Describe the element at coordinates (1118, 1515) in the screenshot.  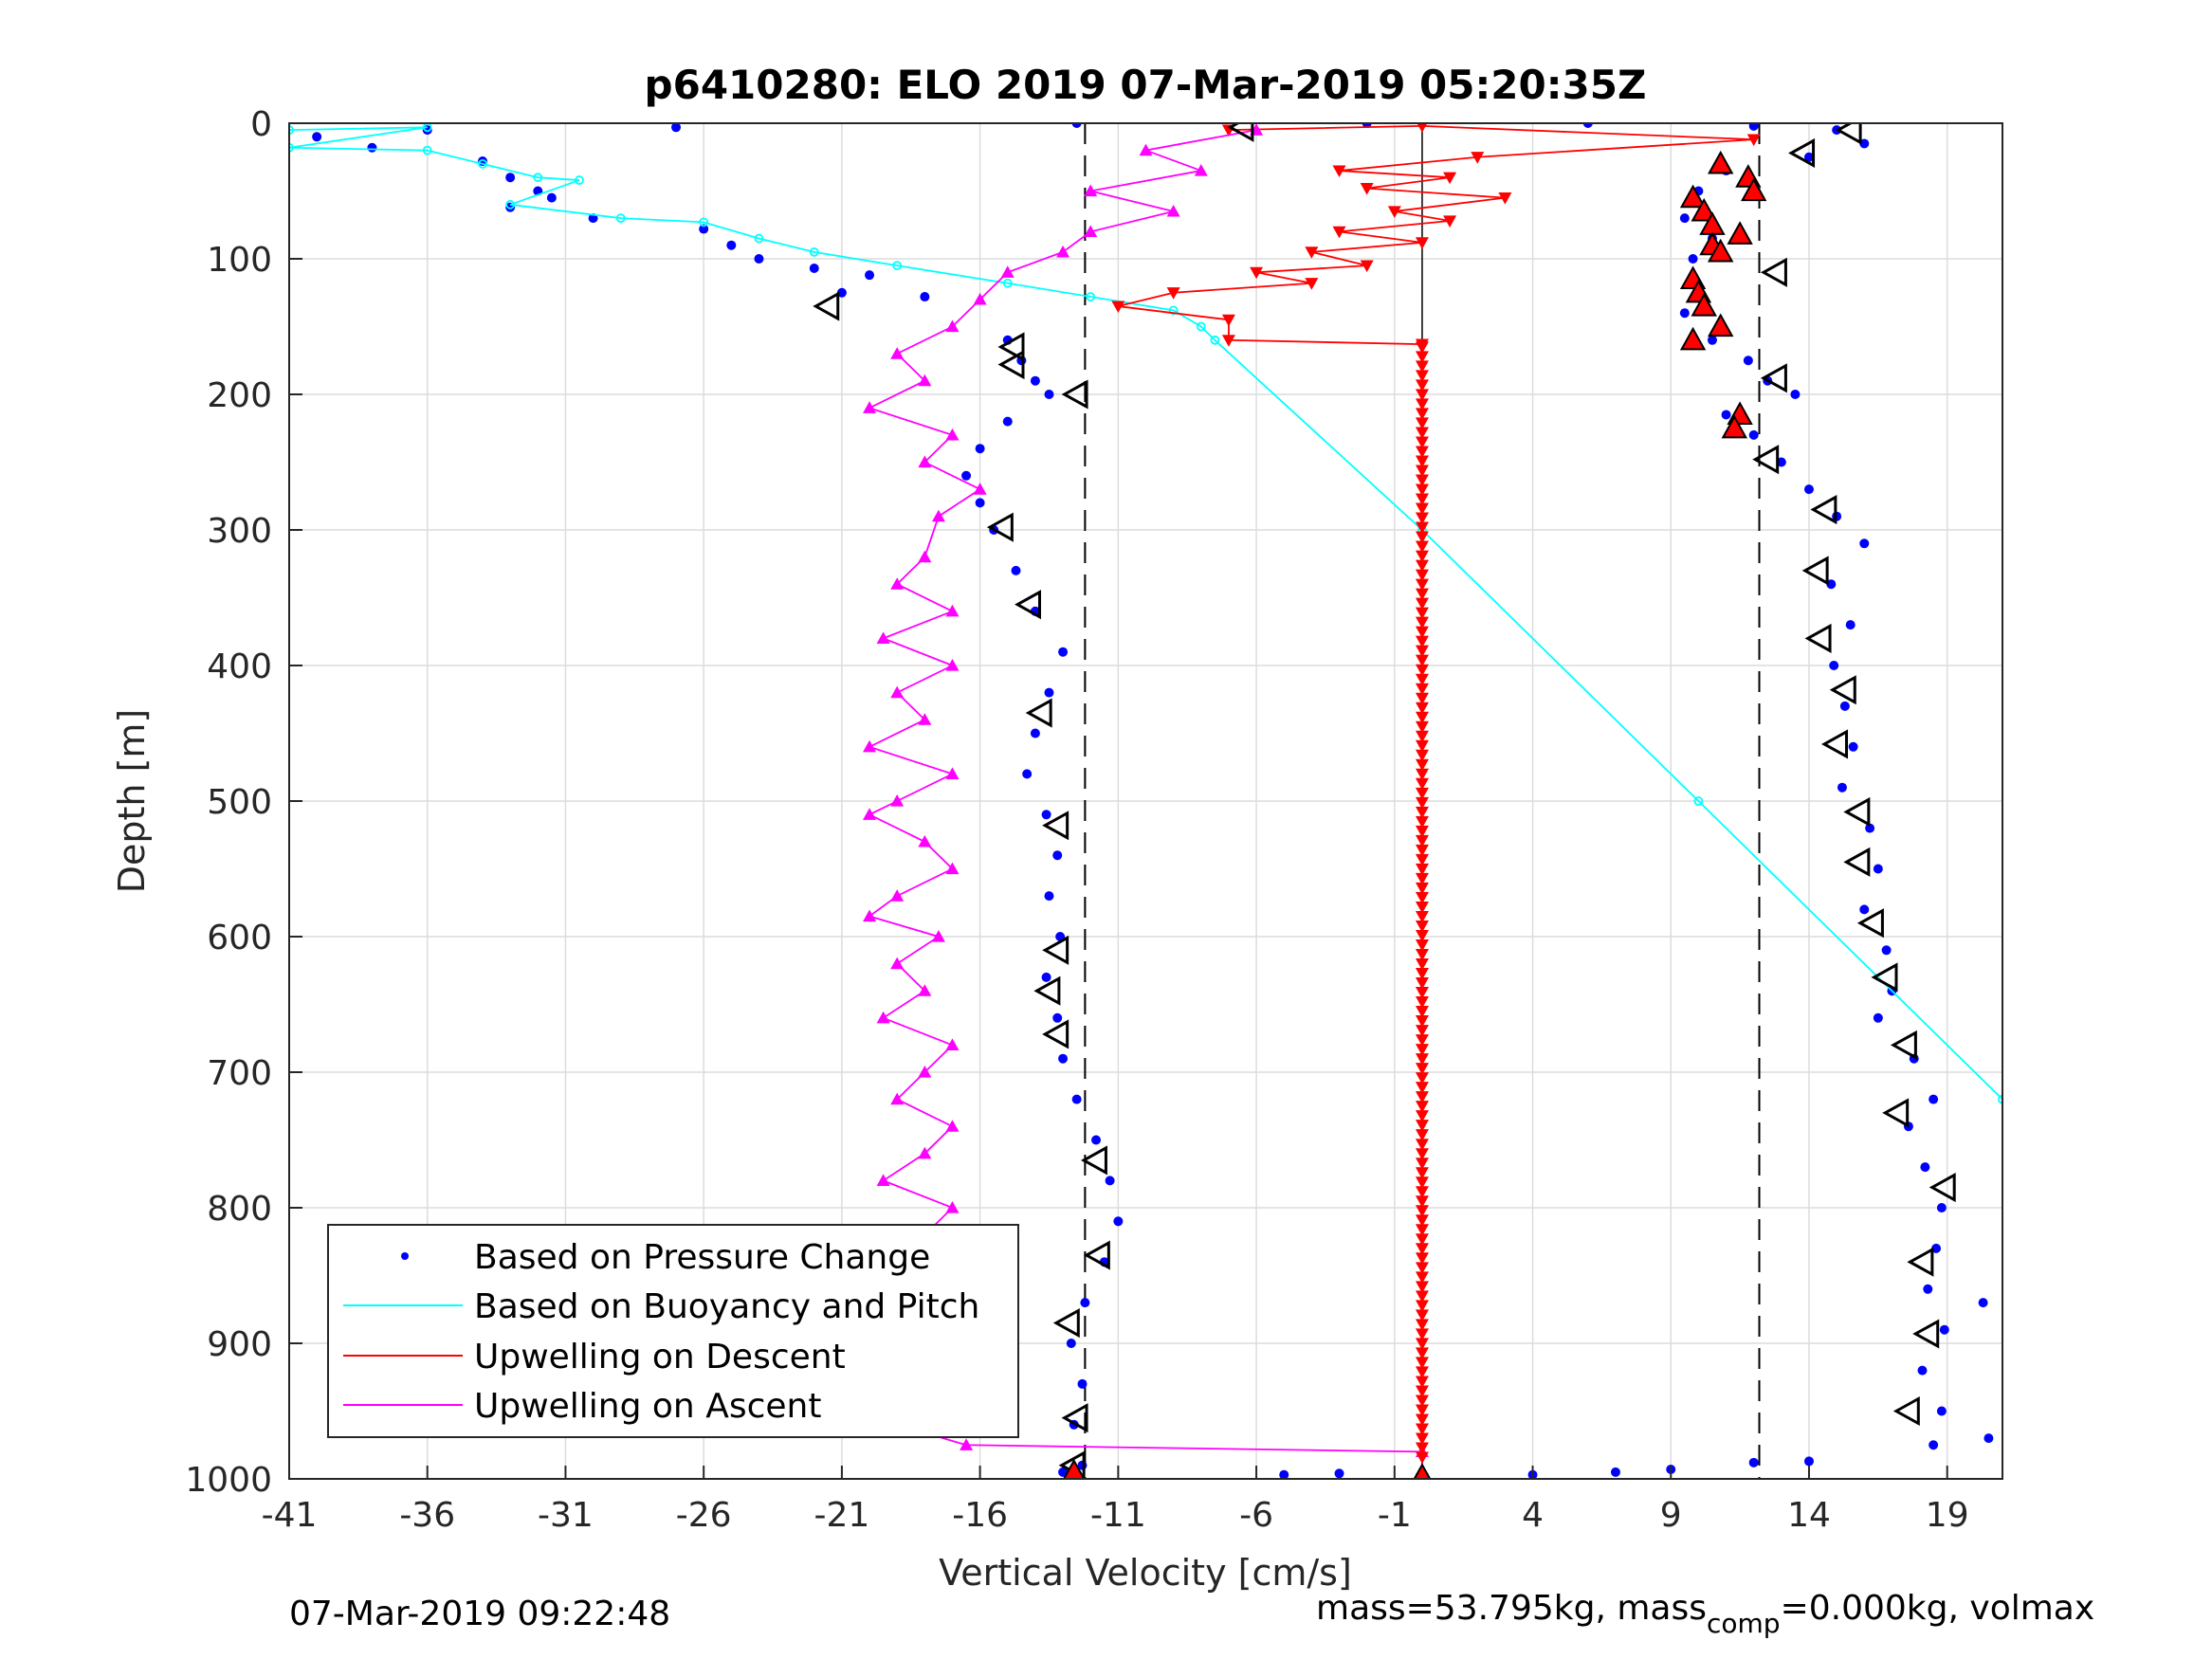
I see `x-tick-label: -11` at that location.